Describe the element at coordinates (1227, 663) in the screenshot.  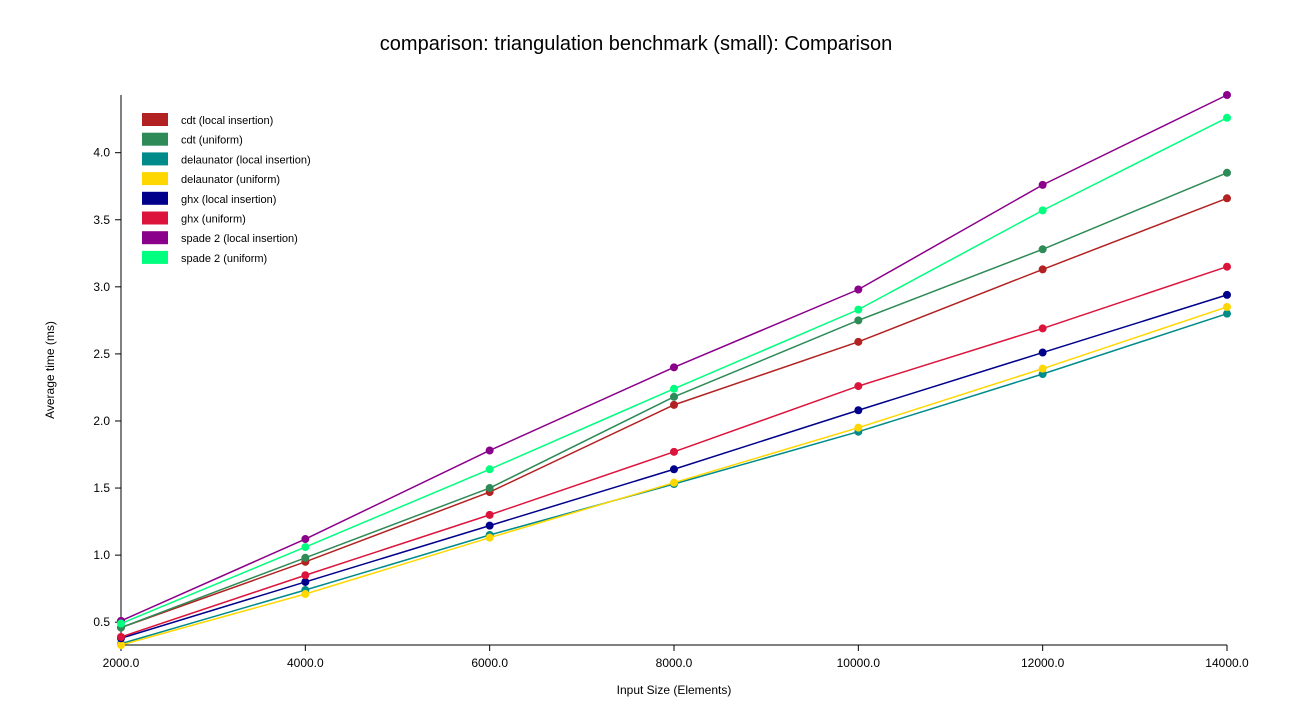
I see `x-tick-label: 14000.0` at that location.